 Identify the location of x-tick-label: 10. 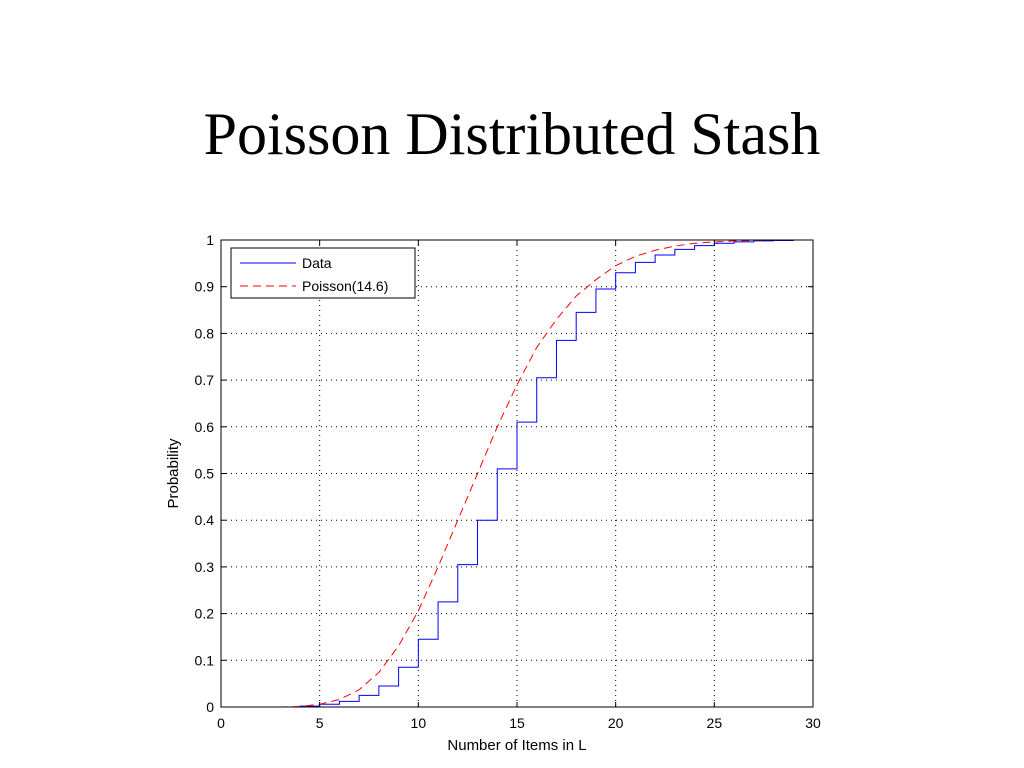
(419, 723).